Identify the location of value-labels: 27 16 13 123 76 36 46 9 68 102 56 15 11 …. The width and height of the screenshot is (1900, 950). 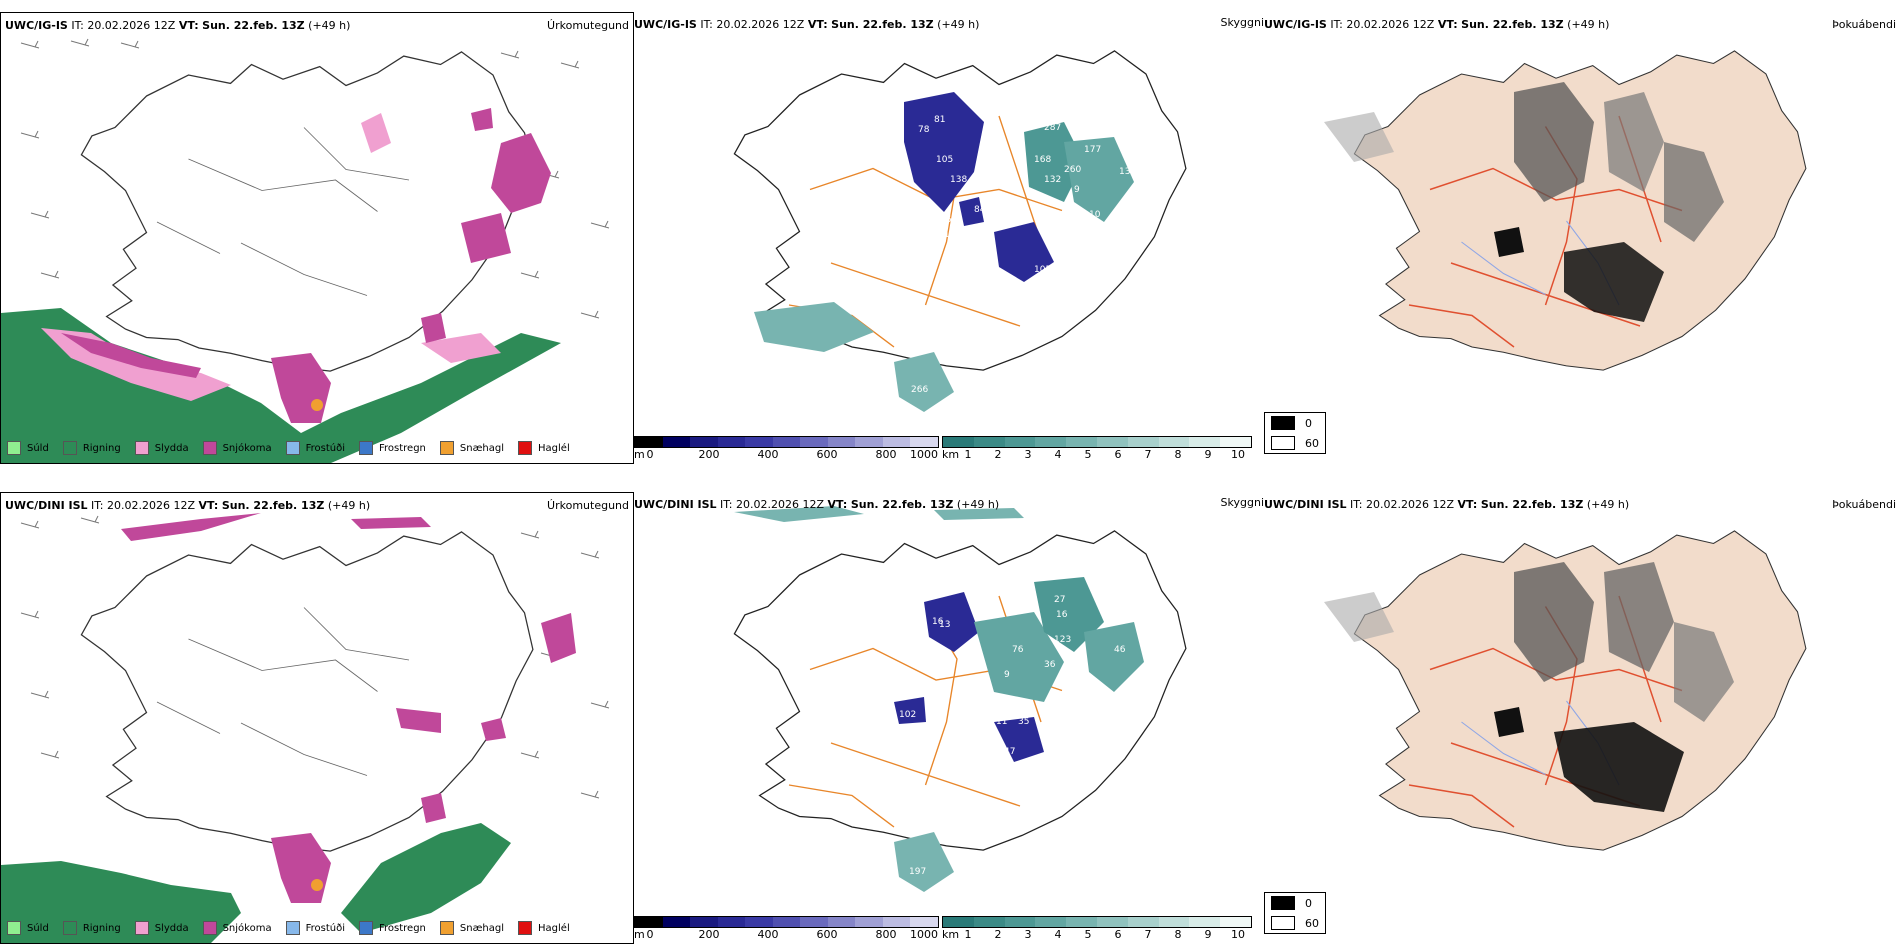
(1012, 736).